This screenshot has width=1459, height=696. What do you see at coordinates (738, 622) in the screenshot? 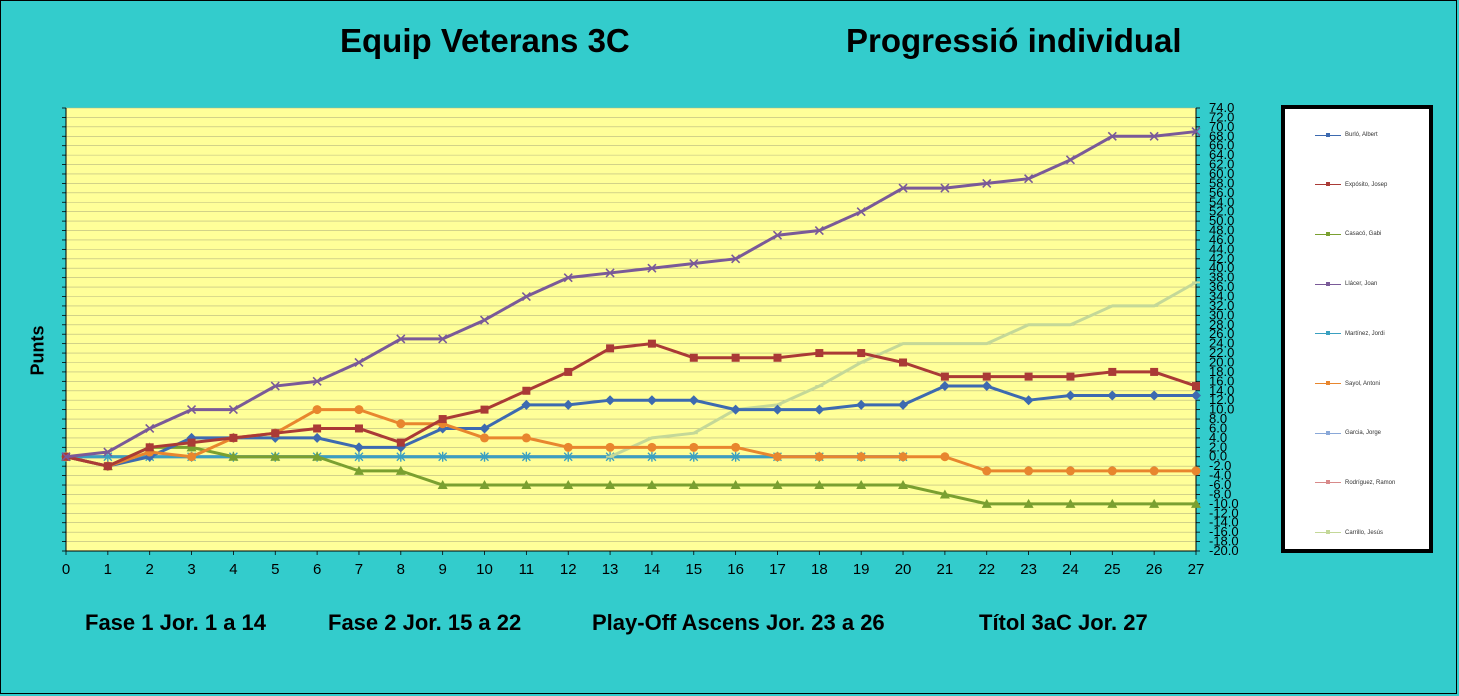
I see `phase-label-3: Play-Off Ascens Jor. 23 a 26` at bounding box center [738, 622].